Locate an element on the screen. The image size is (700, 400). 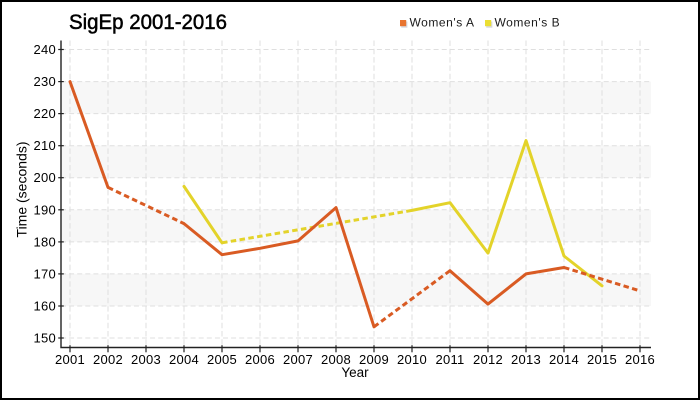
svg-text: 170 is located at coordinates (45, 273).